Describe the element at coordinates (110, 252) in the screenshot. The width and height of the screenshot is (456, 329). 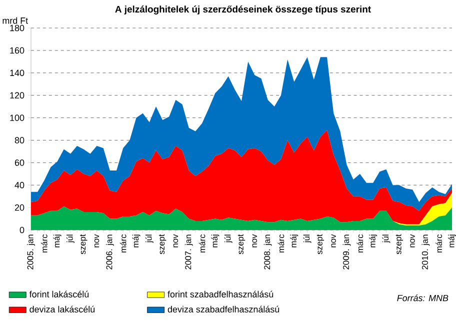
I see `x-tick-label: 2006. jan` at that location.